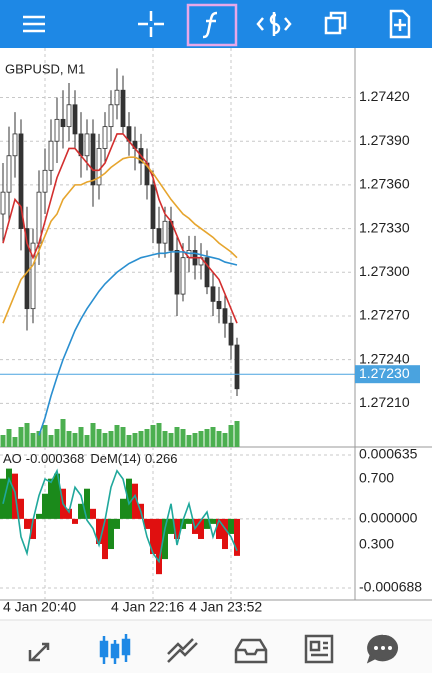  What do you see at coordinates (384, 271) in the screenshot?
I see `y-tick-label: 1.27300` at bounding box center [384, 271].